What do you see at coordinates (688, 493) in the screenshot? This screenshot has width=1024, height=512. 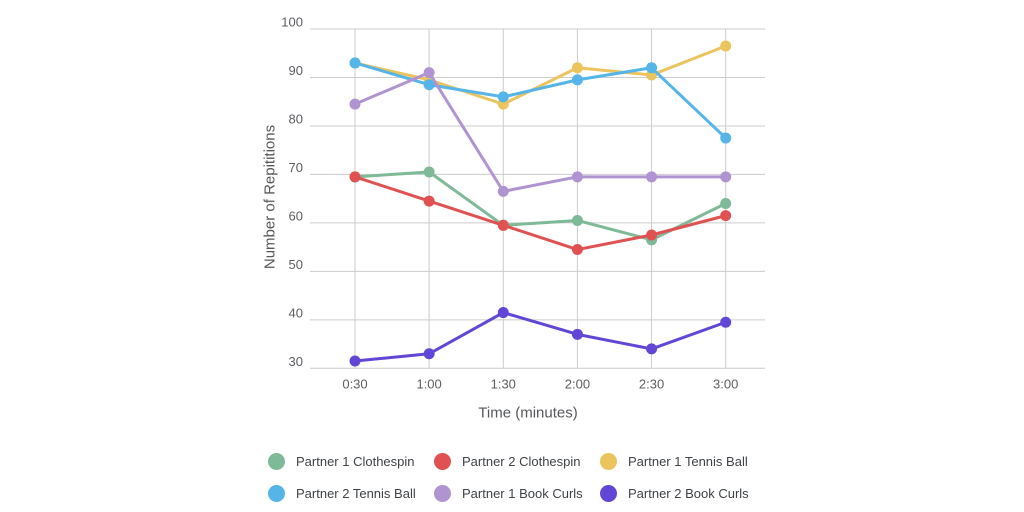 I see `legend-label: Partner 2 Book Curls` at bounding box center [688, 493].